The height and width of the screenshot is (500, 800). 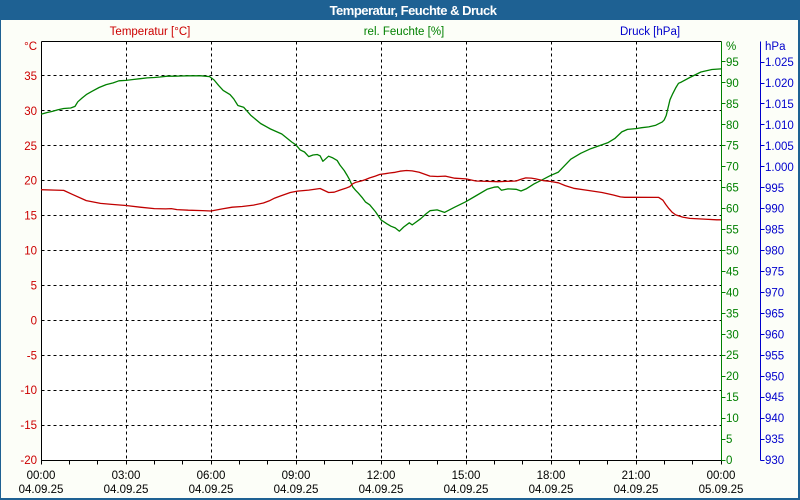 I want to click on svg-text: 70, so click(x=732, y=168).